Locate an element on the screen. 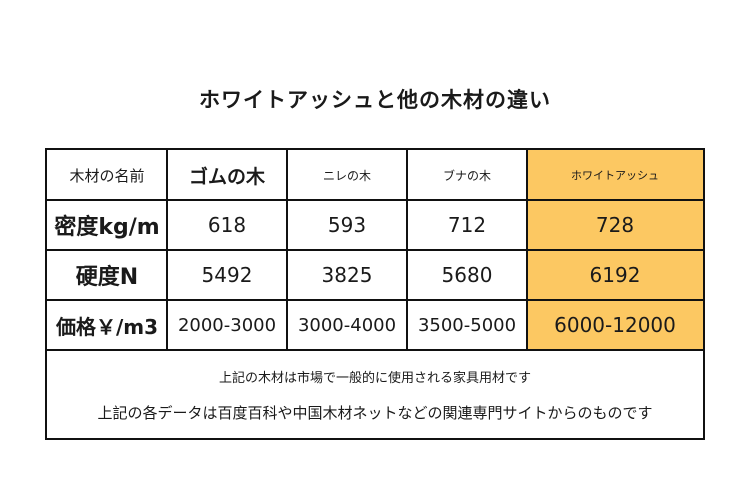 The image size is (750, 480). table-cell: 6192 is located at coordinates (615, 275).